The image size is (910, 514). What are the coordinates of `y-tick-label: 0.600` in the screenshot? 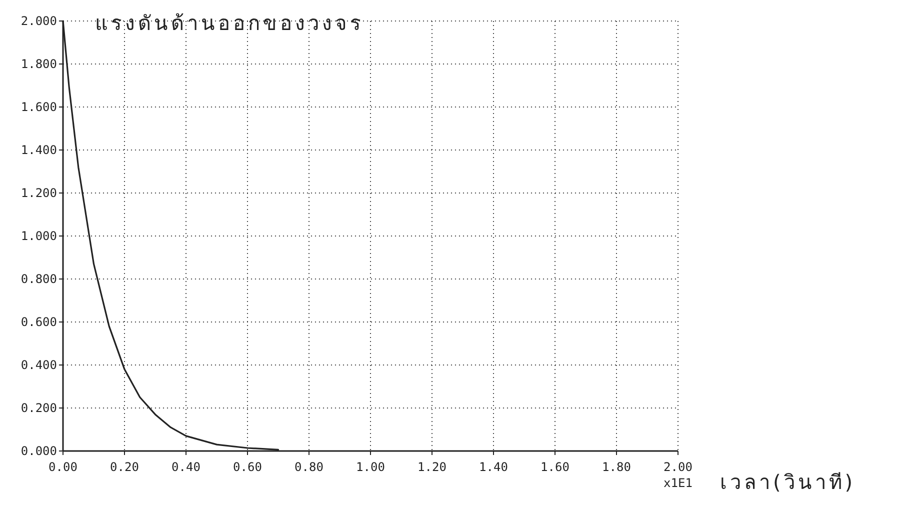 It's located at (38, 322).